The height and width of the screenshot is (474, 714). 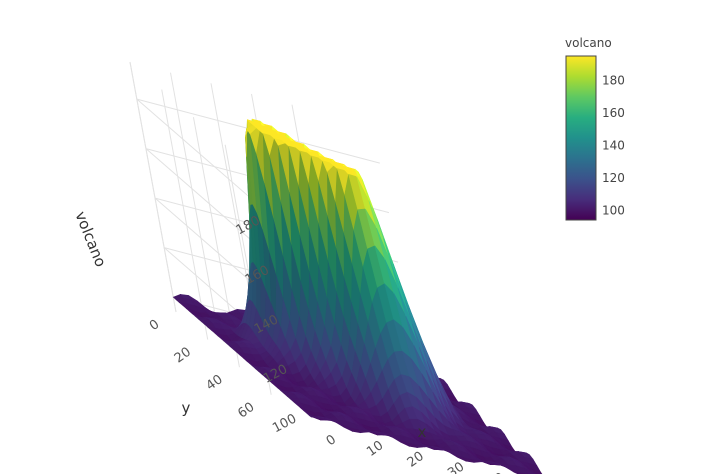 What do you see at coordinates (215, 383) in the screenshot?
I see `y-tick-label: 40` at bounding box center [215, 383].